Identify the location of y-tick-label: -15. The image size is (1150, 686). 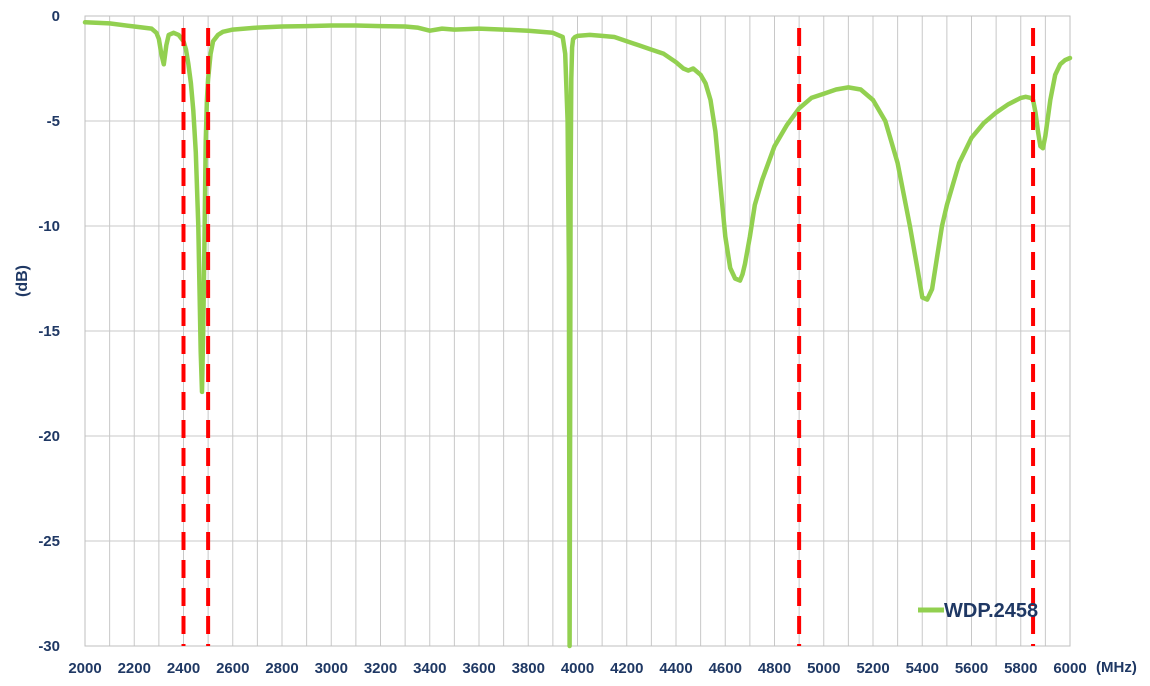
(49, 331).